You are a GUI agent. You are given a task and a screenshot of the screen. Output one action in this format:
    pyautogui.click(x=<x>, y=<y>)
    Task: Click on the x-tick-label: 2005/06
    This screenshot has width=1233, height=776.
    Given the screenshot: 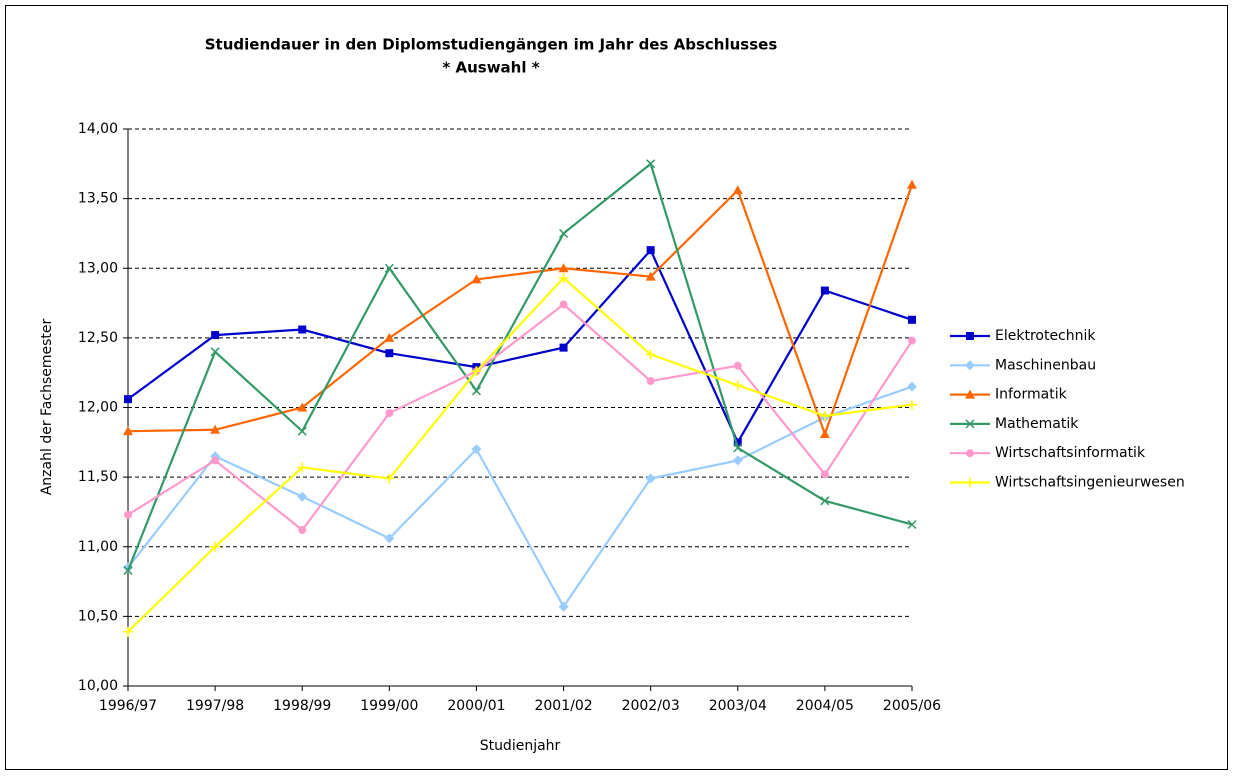 What is the action you would take?
    pyautogui.click(x=912, y=706)
    